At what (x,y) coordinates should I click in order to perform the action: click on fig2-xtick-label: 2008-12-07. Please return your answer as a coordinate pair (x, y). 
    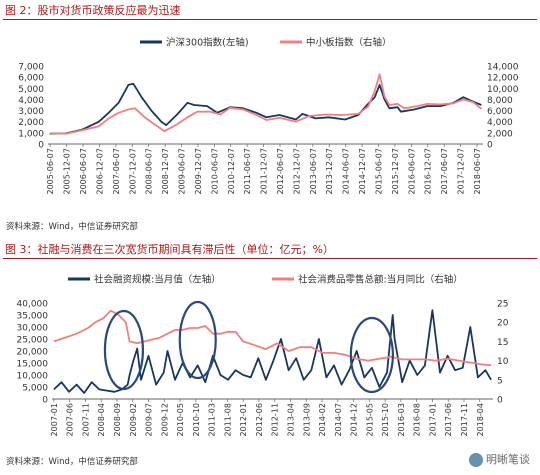
    Looking at the image, I should click on (165, 171).